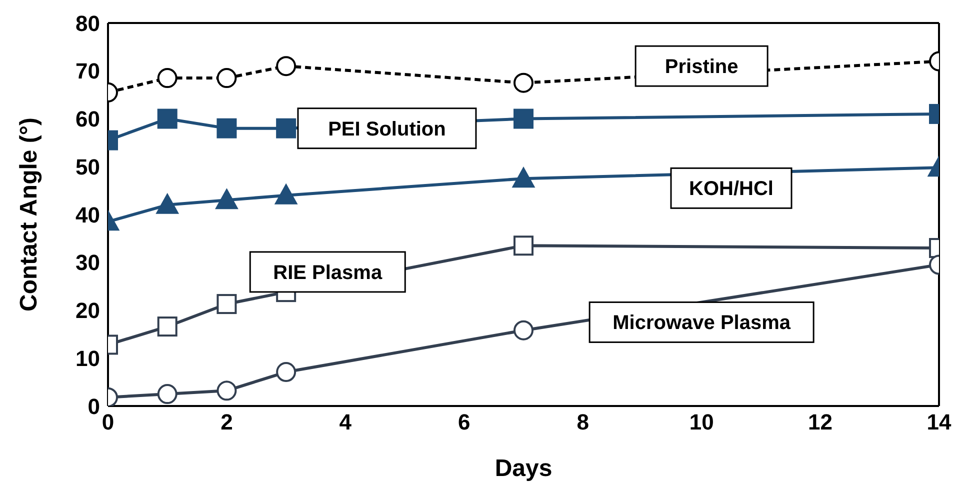  I want to click on y-tick-label: 30, so click(88, 263).